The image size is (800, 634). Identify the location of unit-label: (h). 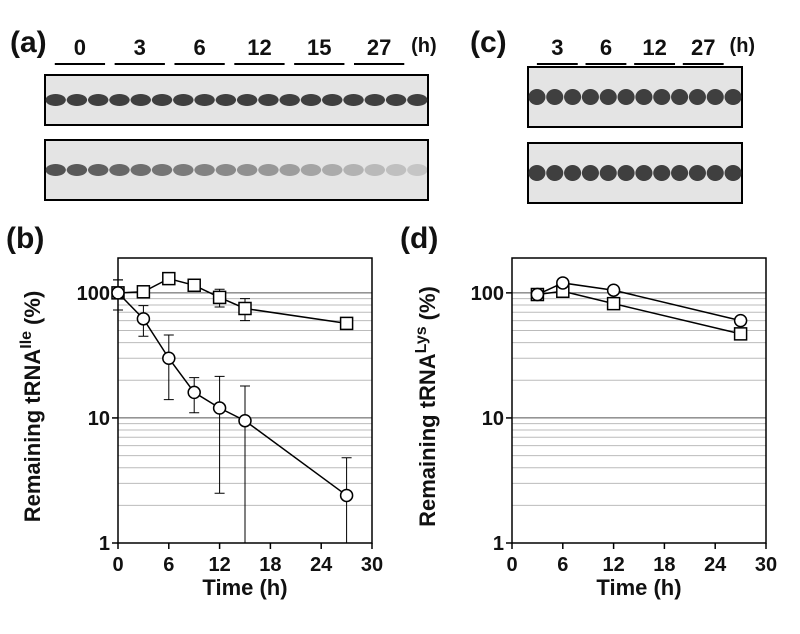
(743, 46).